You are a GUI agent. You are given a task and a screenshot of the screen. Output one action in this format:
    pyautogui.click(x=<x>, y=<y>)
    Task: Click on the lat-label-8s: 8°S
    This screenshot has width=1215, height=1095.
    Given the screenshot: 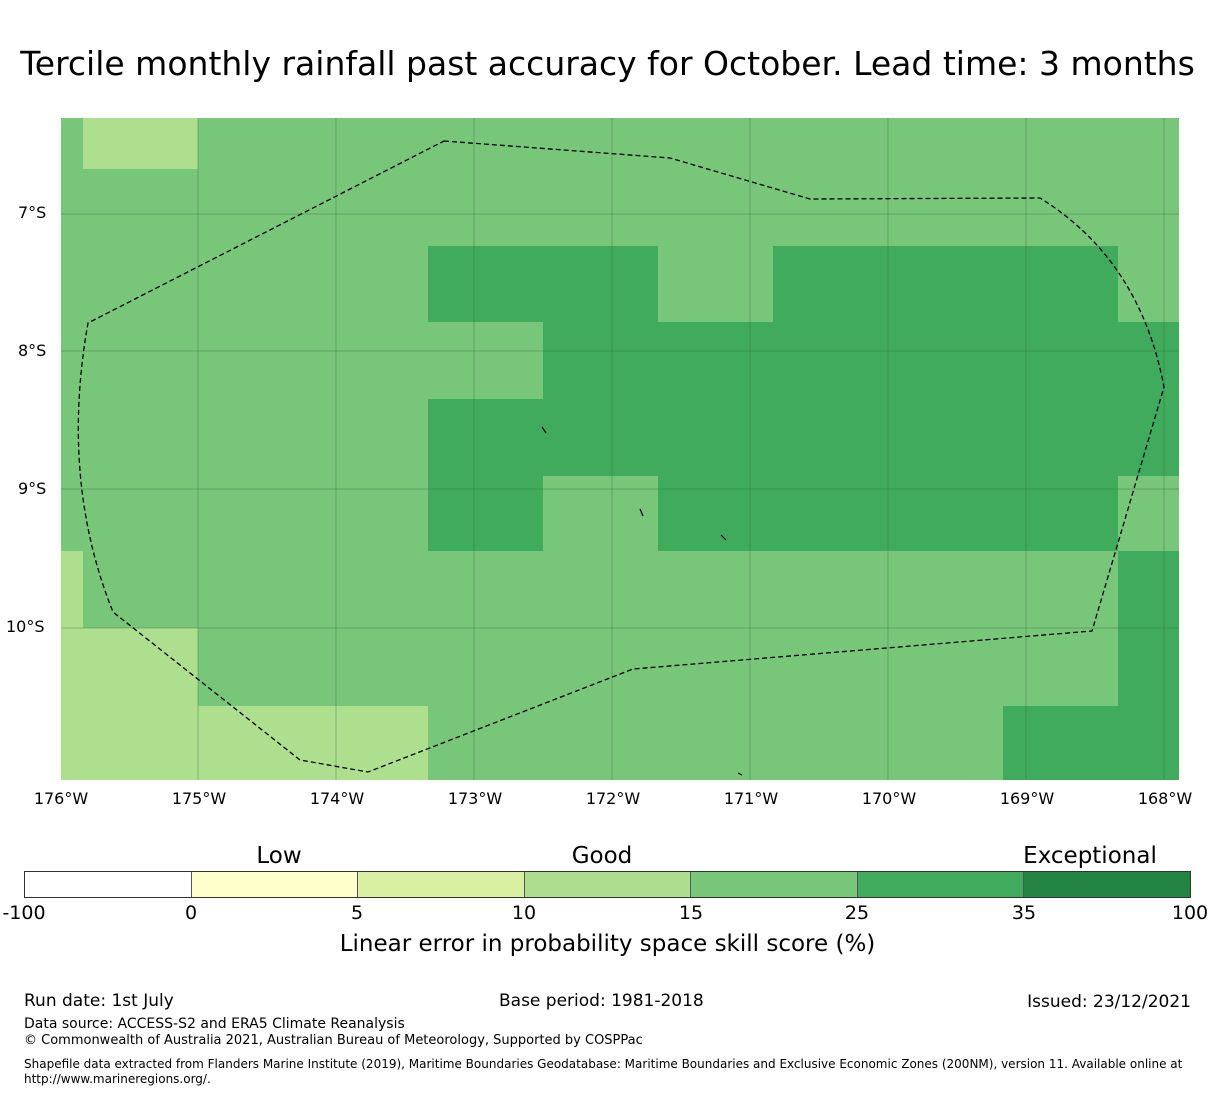 What is the action you would take?
    pyautogui.click(x=32, y=350)
    